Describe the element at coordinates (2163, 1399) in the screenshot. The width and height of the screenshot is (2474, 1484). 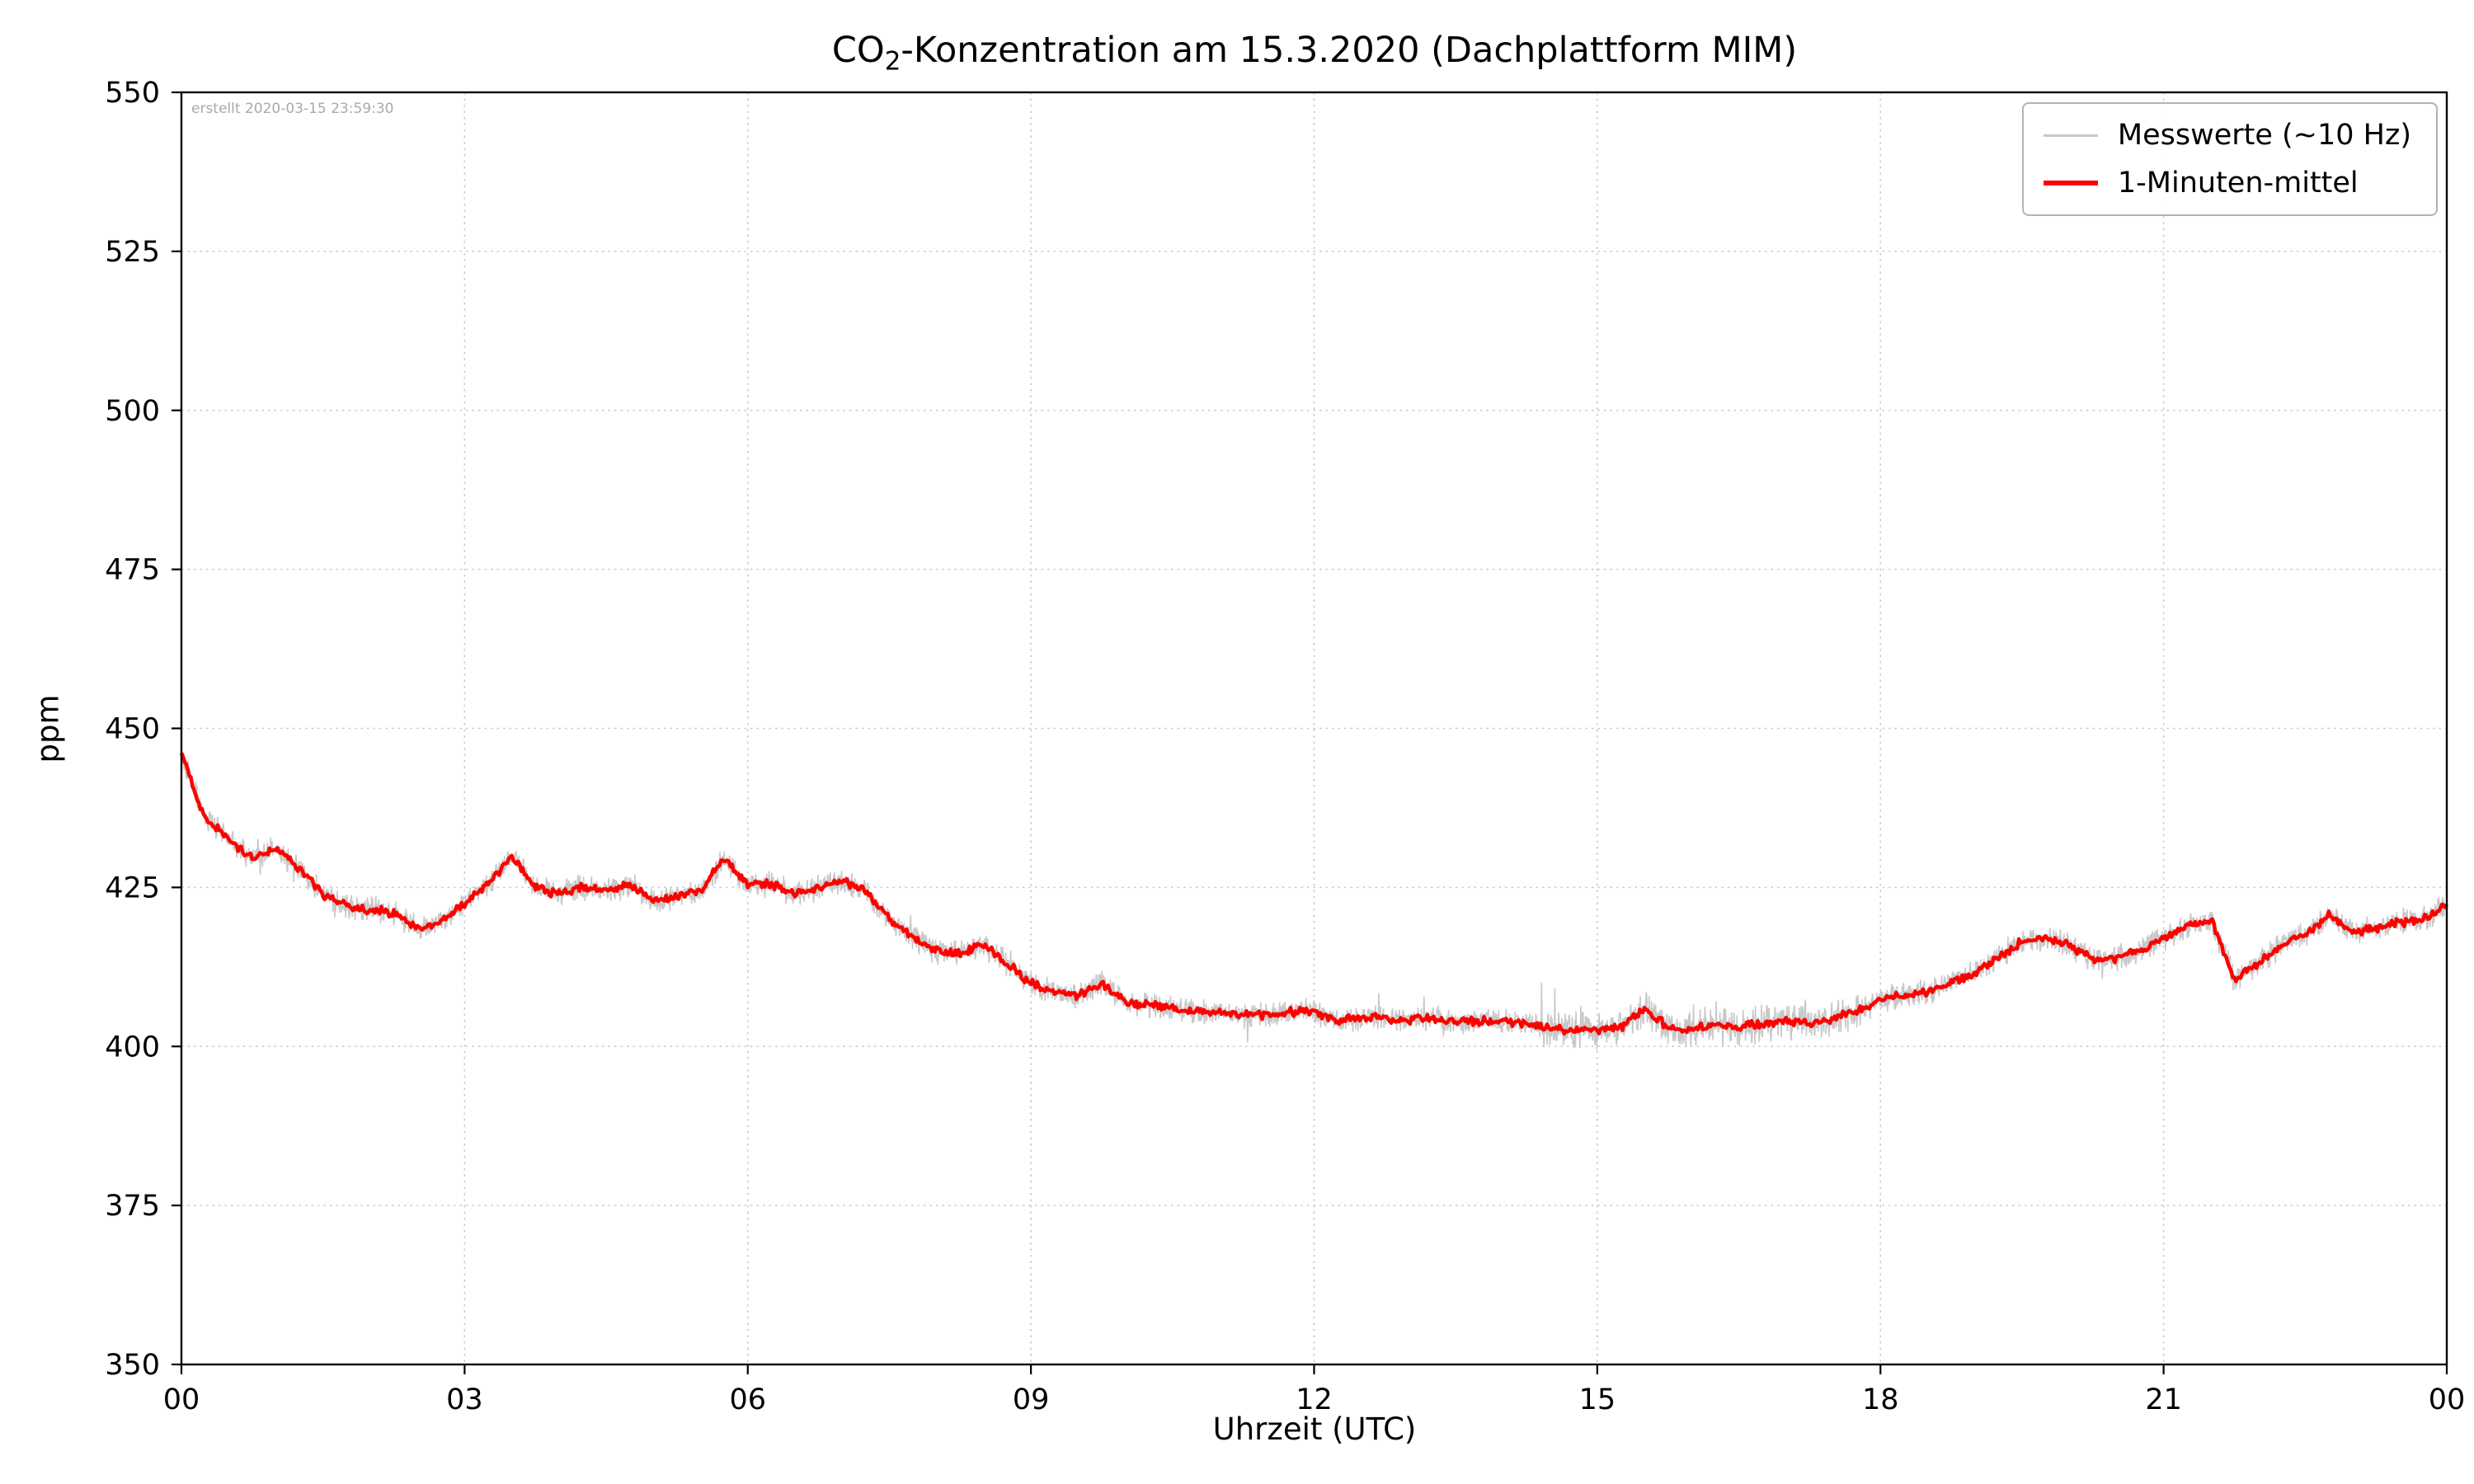
I see `x-tick-label: 21` at that location.